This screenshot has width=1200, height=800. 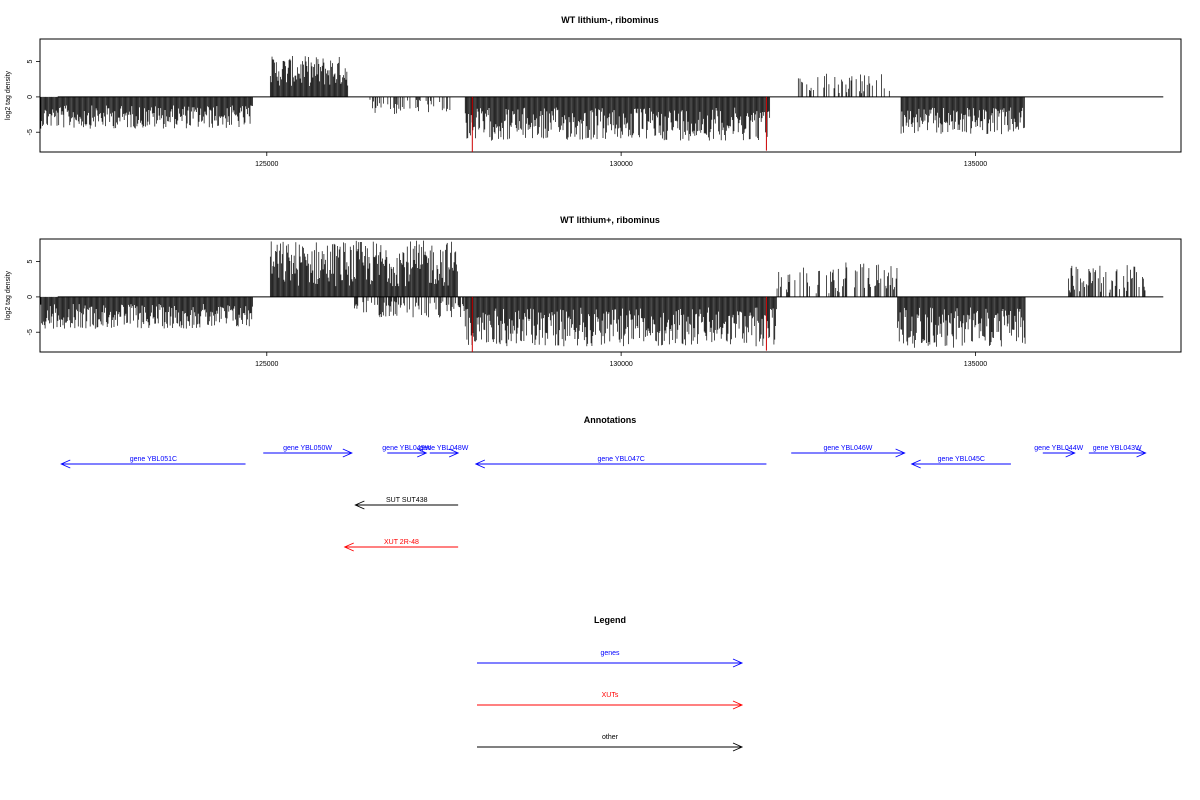 What do you see at coordinates (610, 620) in the screenshot?
I see `legend-title: Legend` at bounding box center [610, 620].